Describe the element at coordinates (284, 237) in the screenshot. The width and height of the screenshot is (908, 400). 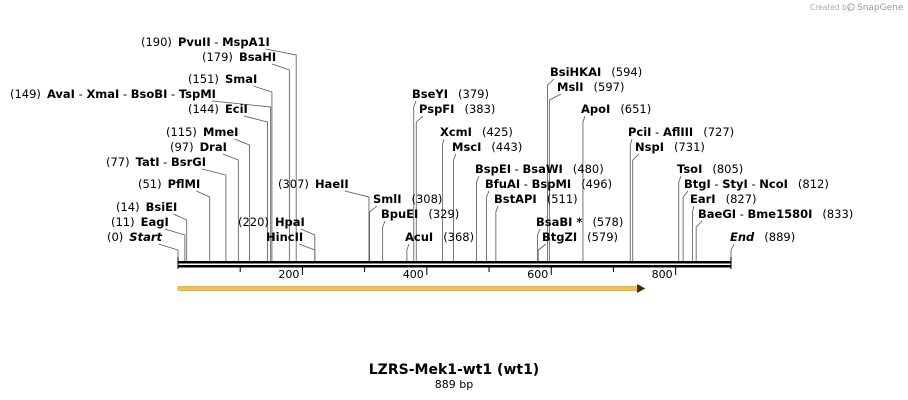
I see `site-label: HincII` at that location.